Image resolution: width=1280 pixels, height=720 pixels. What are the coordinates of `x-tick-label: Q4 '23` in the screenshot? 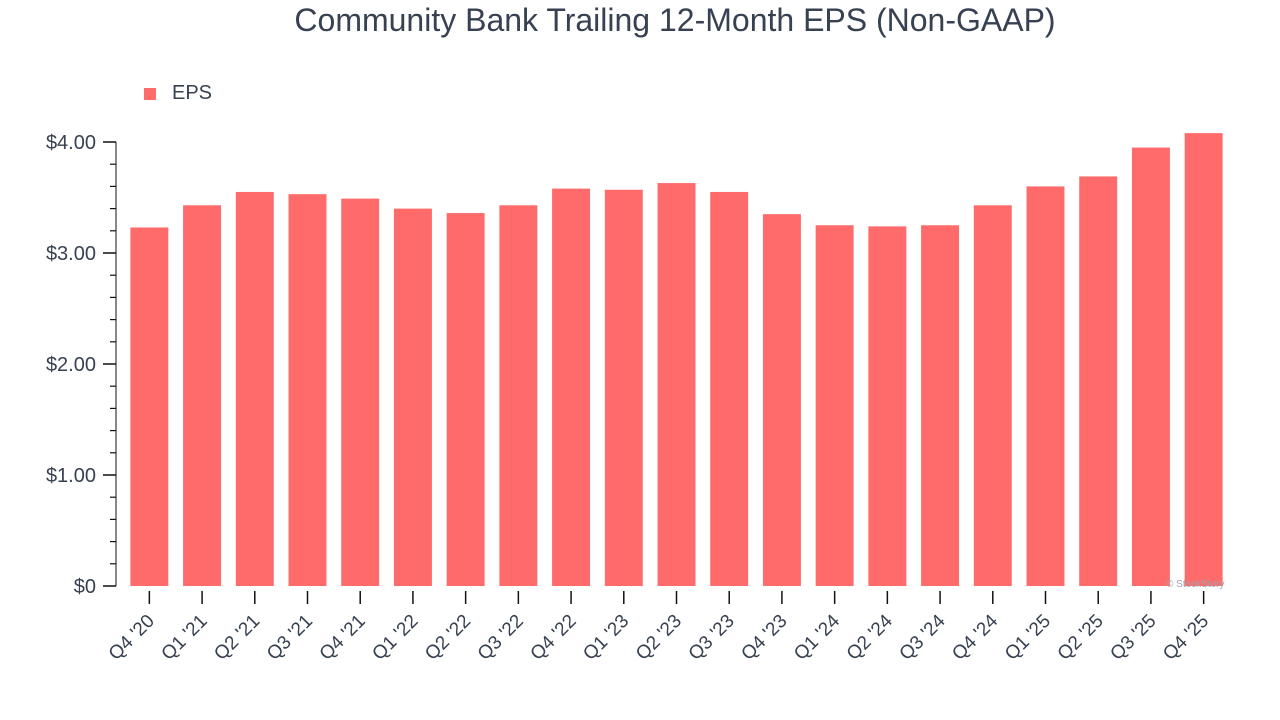 It's located at (764, 638).